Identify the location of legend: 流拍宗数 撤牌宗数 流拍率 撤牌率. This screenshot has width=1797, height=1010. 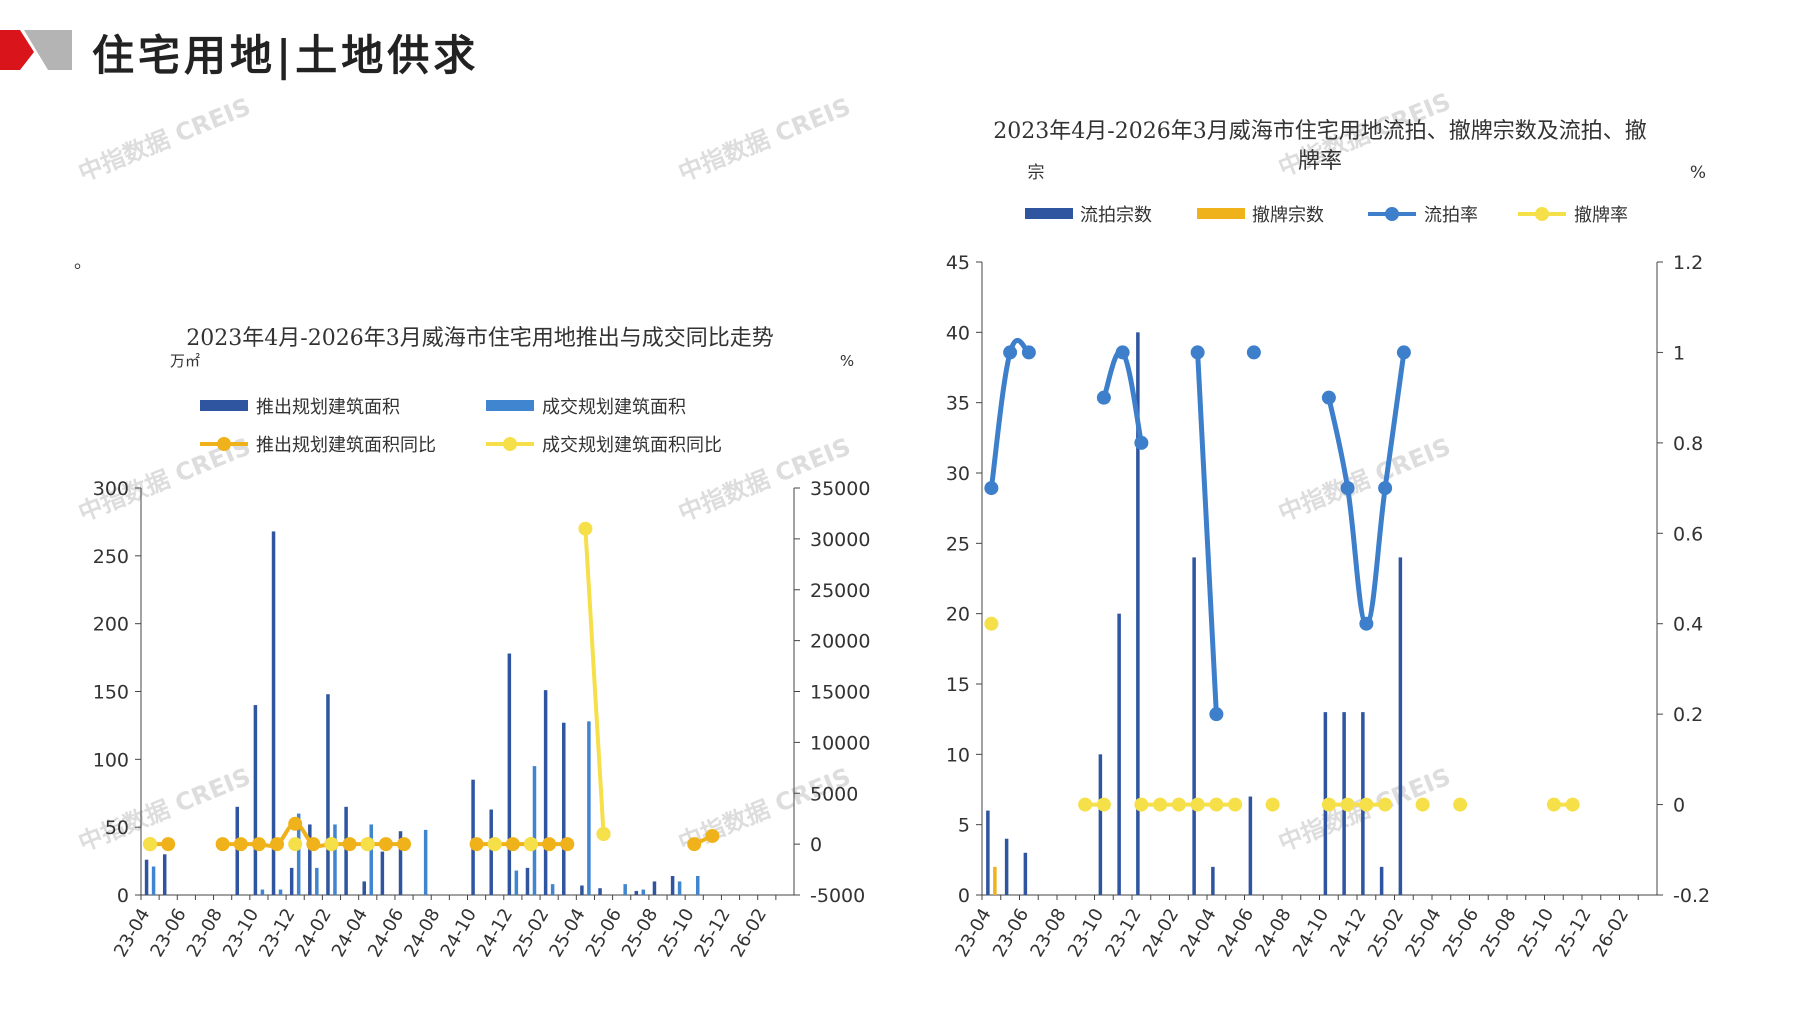
(1326, 215).